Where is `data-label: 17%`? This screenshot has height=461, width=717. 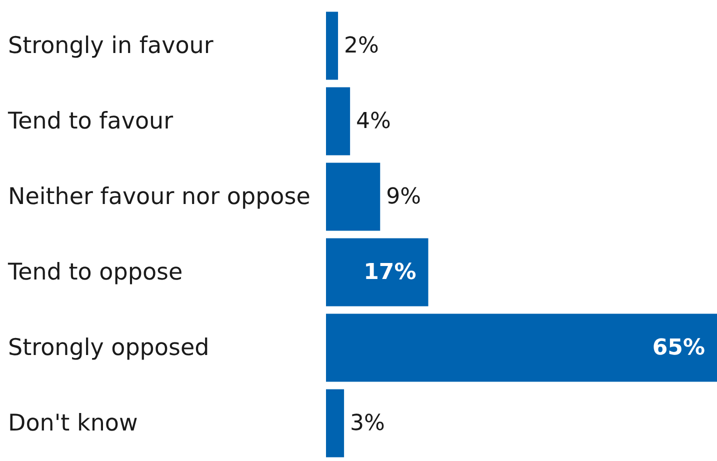 data-label: 17% is located at coordinates (390, 272).